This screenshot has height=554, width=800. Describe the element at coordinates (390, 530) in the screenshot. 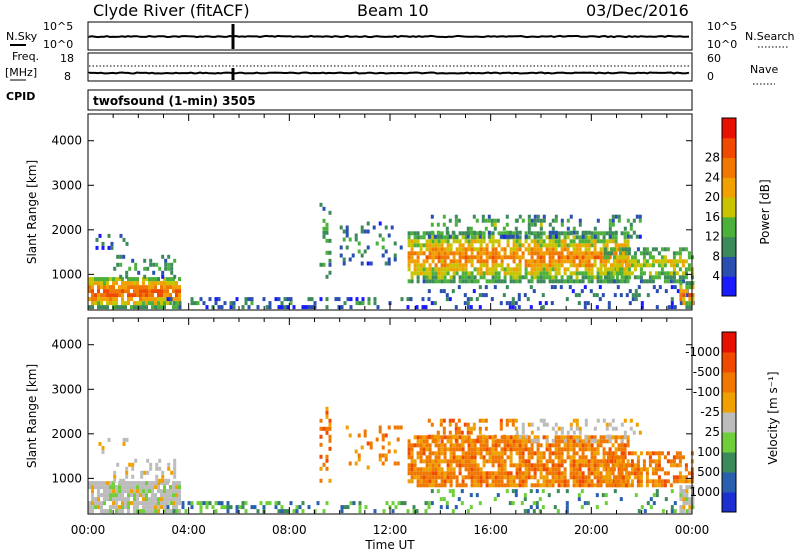

I see `x-tick-labels: 00:00 04:00 08:00 12:00 16:00 20:00 00:00` at that location.